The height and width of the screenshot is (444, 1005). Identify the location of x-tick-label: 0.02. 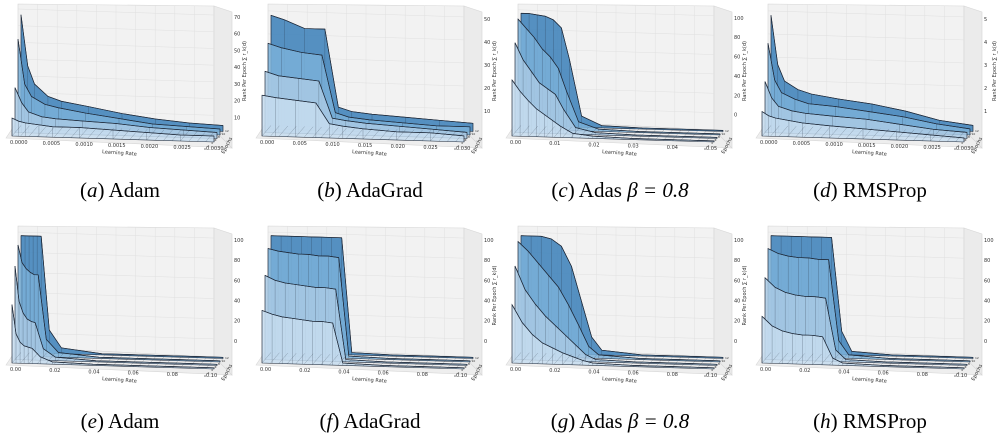
(804, 371).